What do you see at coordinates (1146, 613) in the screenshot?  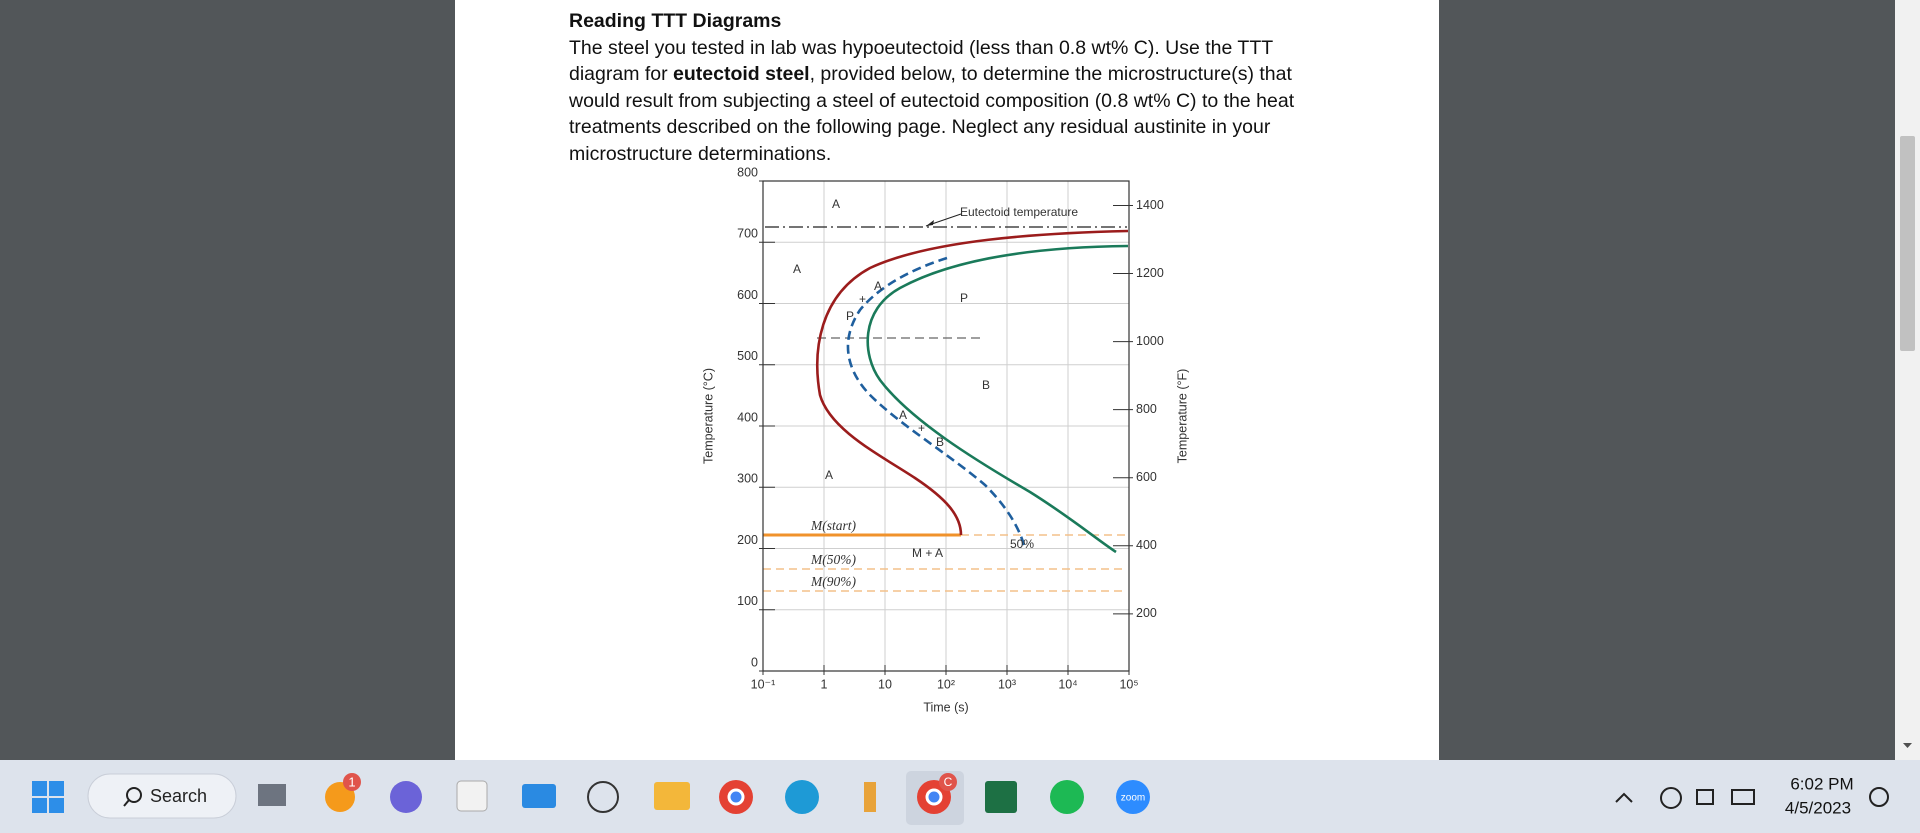 I see `y2-tick-label: 200` at bounding box center [1146, 613].